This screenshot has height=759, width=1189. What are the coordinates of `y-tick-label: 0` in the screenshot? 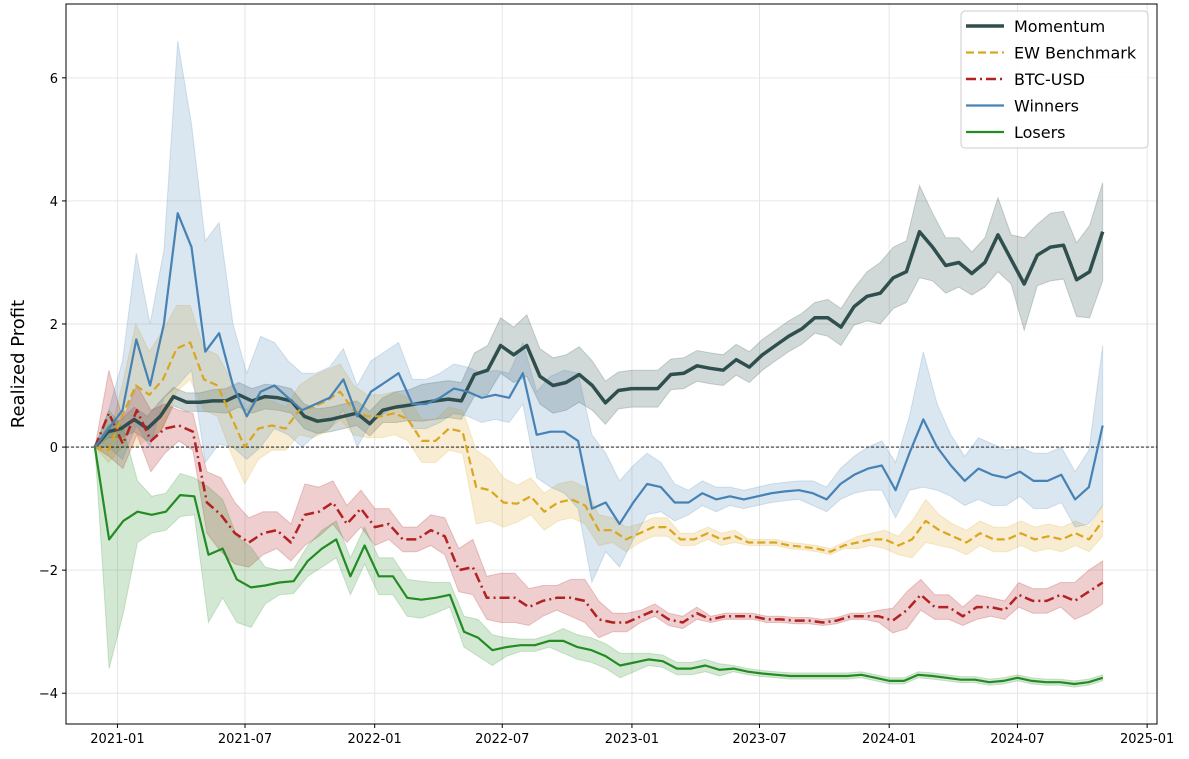 It's located at (54, 448).